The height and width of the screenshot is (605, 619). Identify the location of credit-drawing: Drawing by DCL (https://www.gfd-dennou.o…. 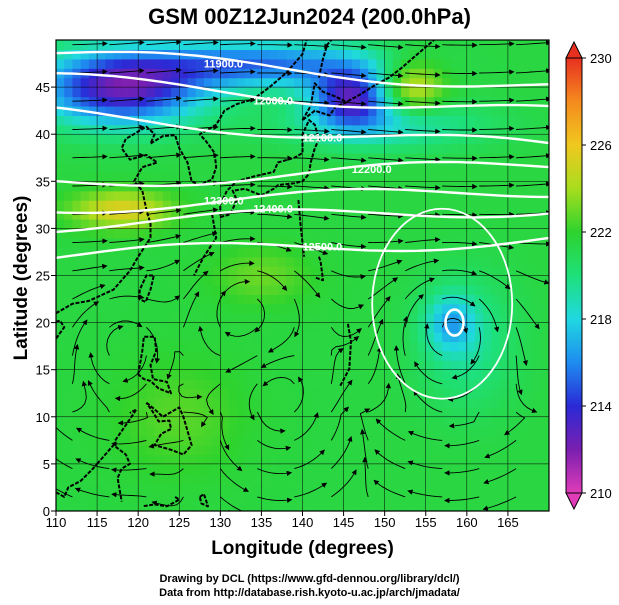
(309, 579).